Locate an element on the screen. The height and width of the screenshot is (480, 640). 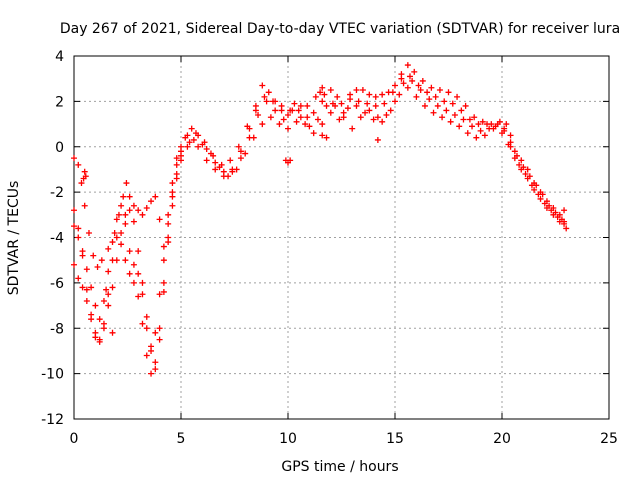
y-tick-label: 4 is located at coordinates (59, 57).